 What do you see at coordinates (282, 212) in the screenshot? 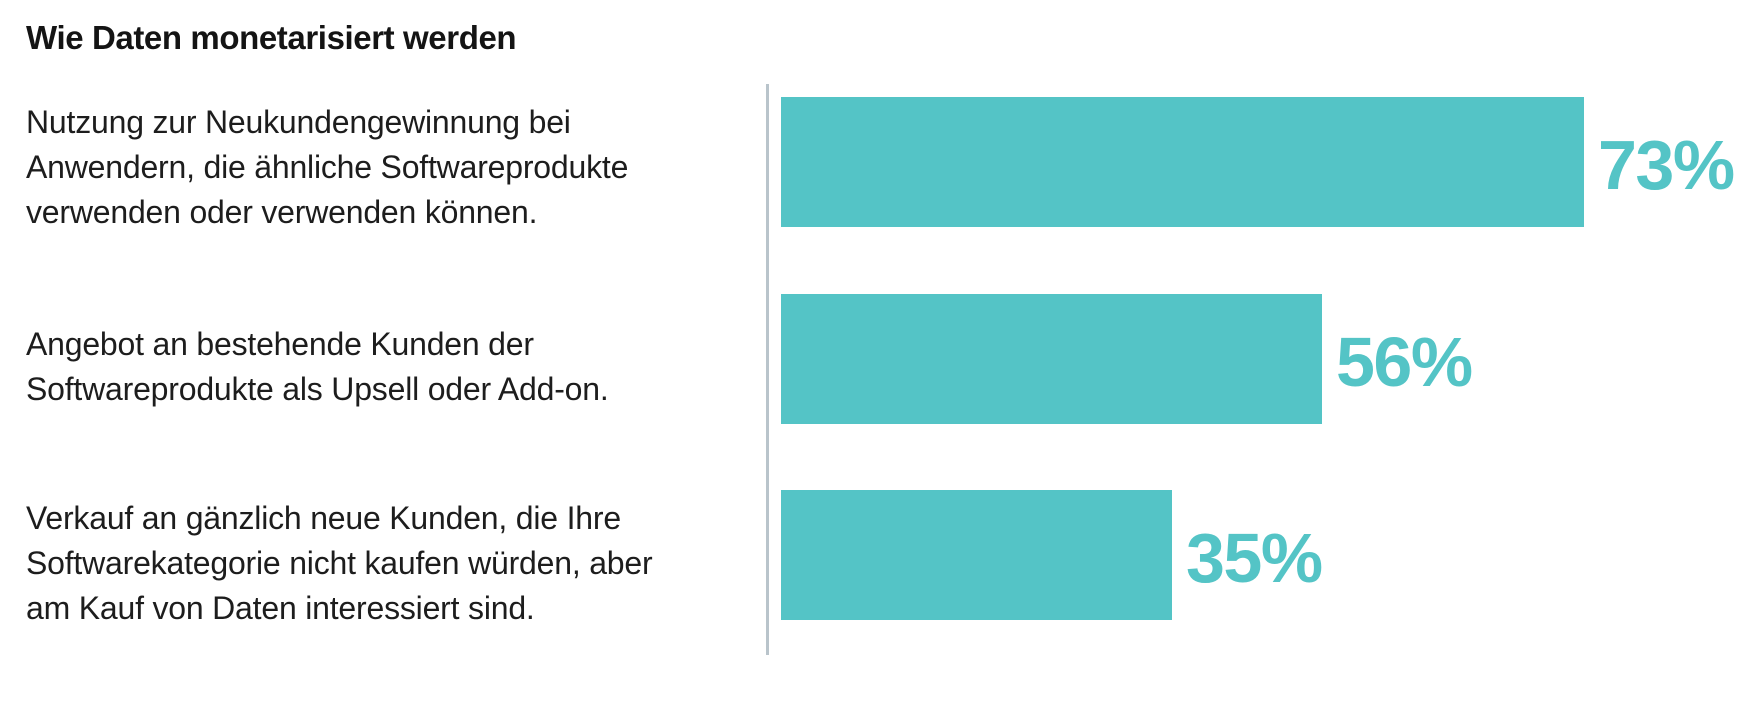
I see `category-label-line: verwenden oder verwenden können.` at bounding box center [282, 212].